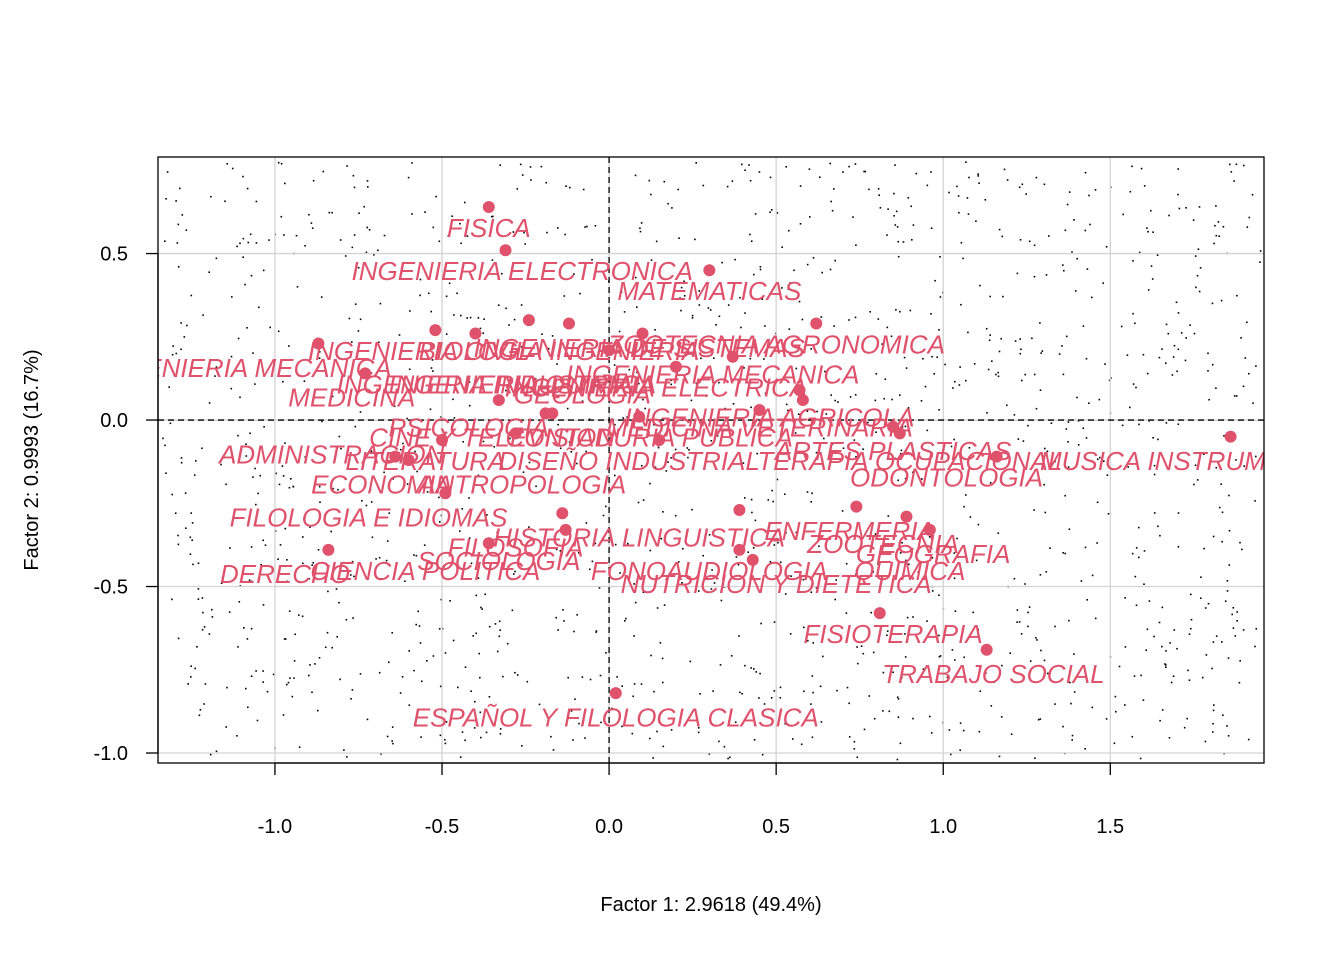  What do you see at coordinates (521, 271) in the screenshot?
I see `point-label: INGENIERIA ELECTRONICA` at bounding box center [521, 271].